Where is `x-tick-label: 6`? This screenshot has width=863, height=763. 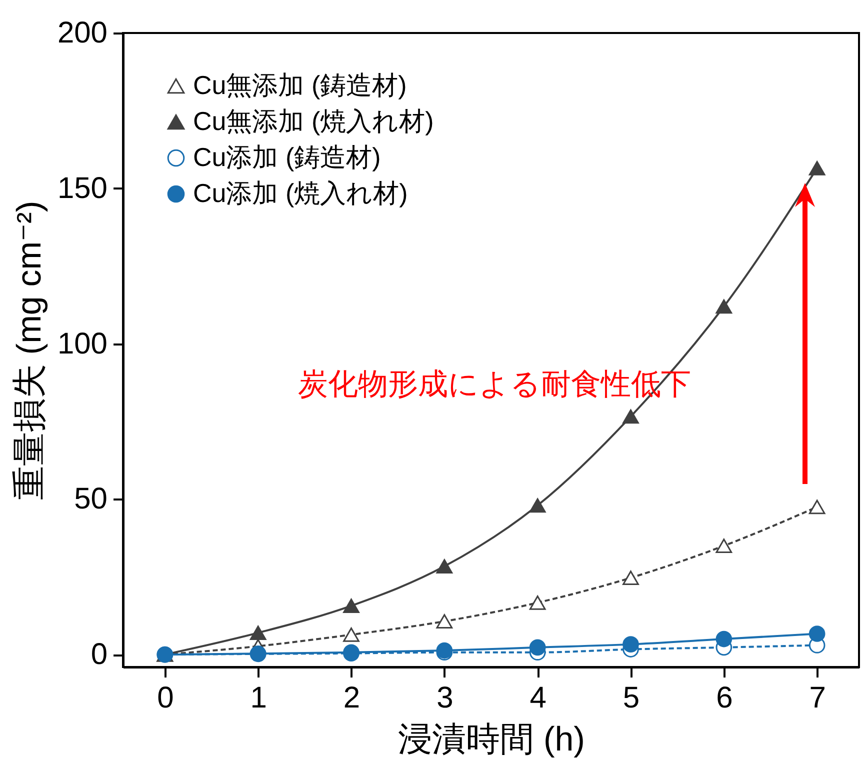 x-tick-label: 6 is located at coordinates (724, 698).